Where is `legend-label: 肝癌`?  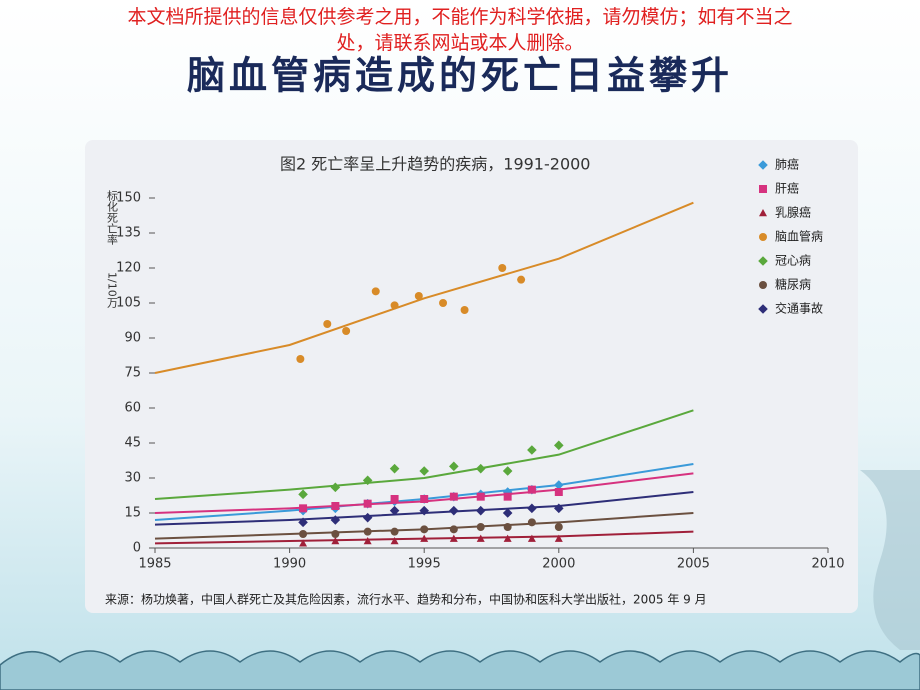
legend-label: 肝癌 is located at coordinates (787, 188).